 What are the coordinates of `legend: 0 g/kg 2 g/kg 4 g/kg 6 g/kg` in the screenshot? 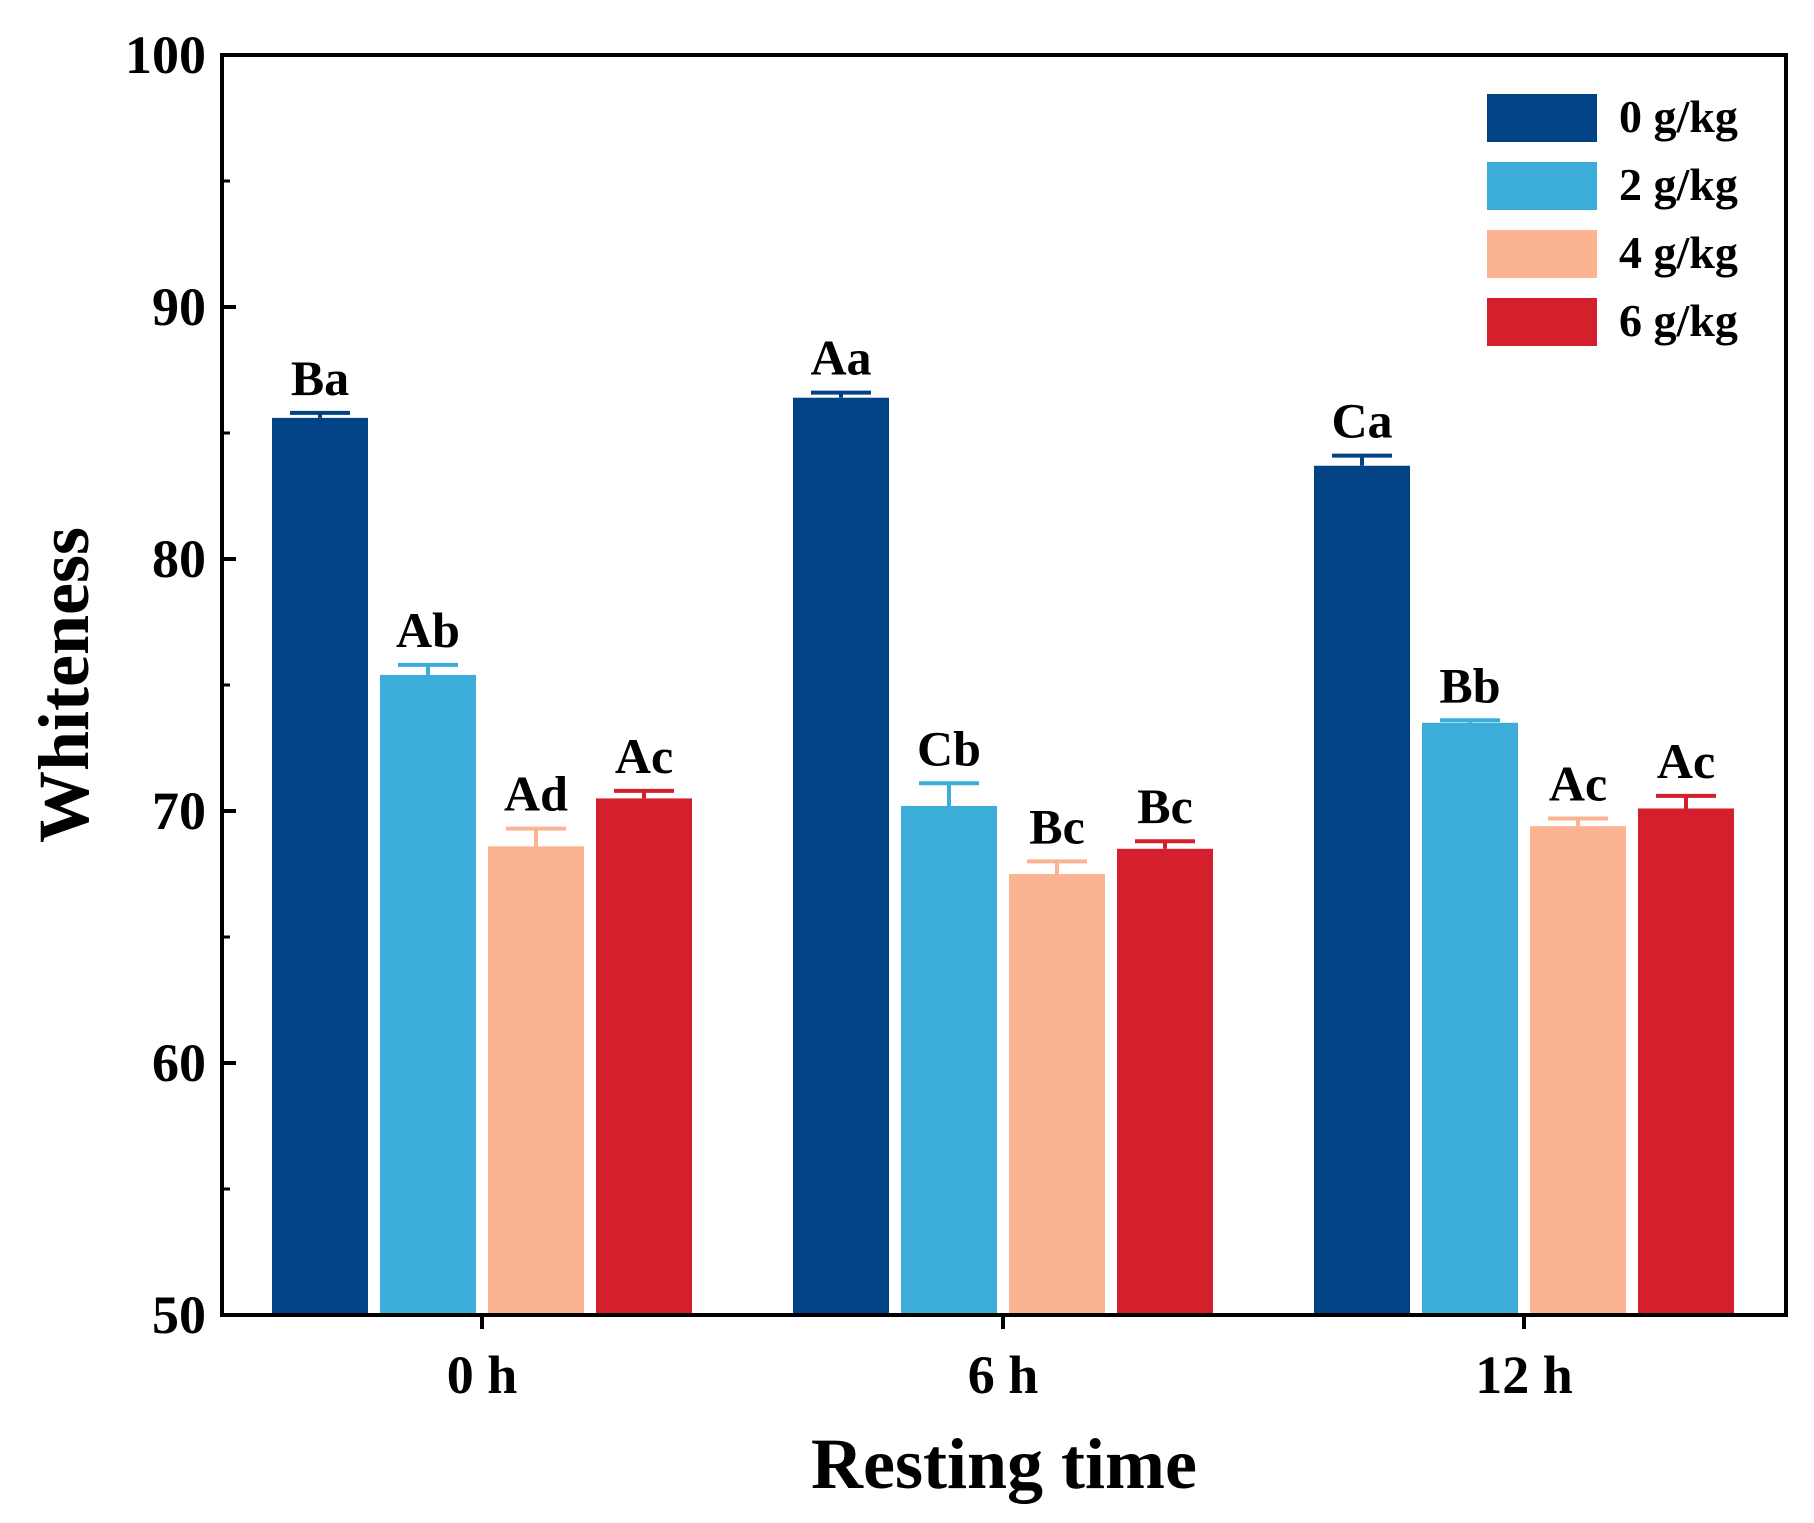 It's located at (1612, 218).